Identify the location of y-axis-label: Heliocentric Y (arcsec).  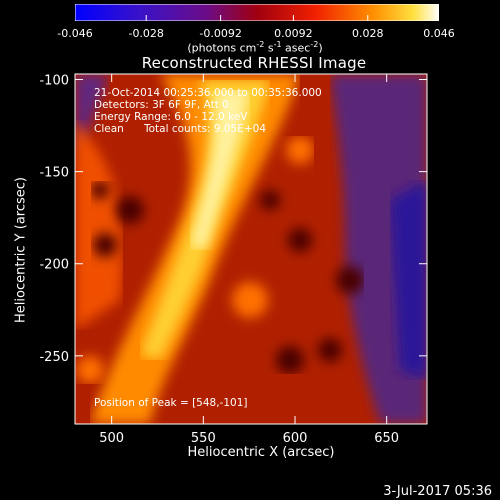
(21, 250).